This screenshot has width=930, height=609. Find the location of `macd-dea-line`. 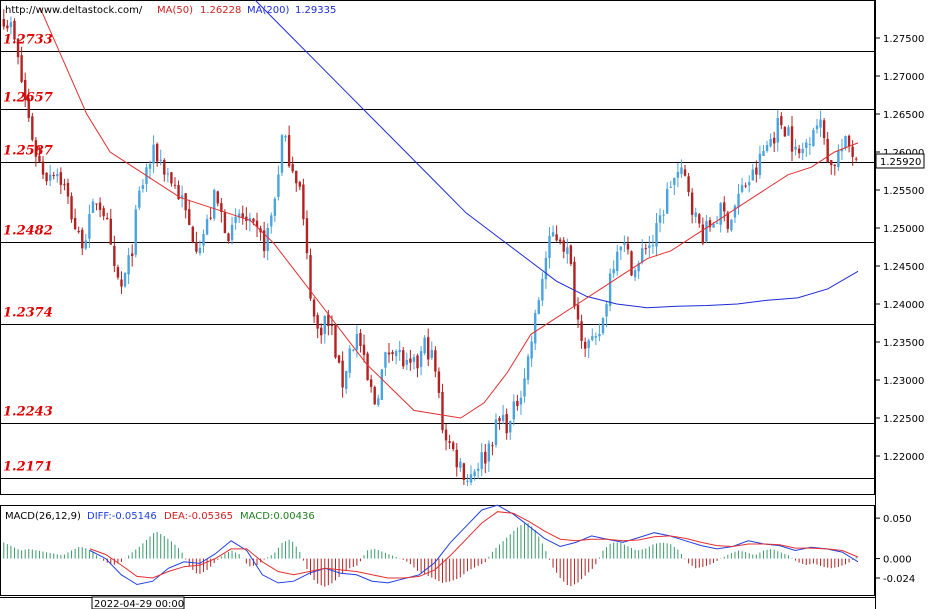

macd-dea-line is located at coordinates (474, 545).